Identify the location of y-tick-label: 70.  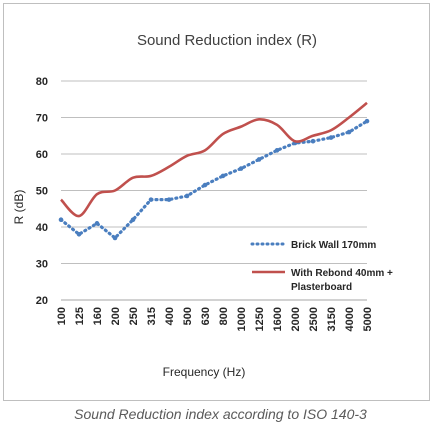
(42, 119).